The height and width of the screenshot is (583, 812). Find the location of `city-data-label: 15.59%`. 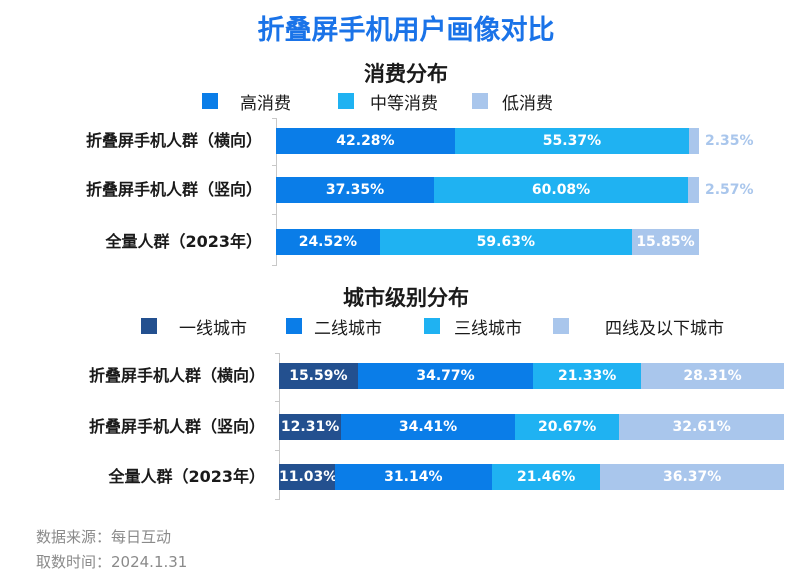

city-data-label: 15.59% is located at coordinates (318, 376).